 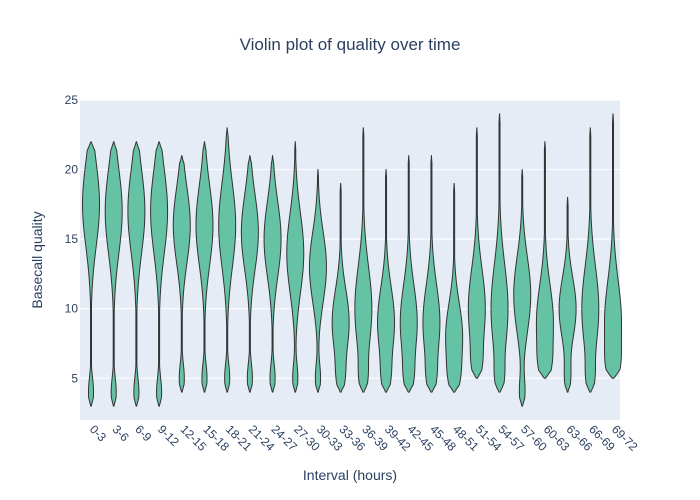 I want to click on y-tick-label: 10, so click(x=72, y=309).